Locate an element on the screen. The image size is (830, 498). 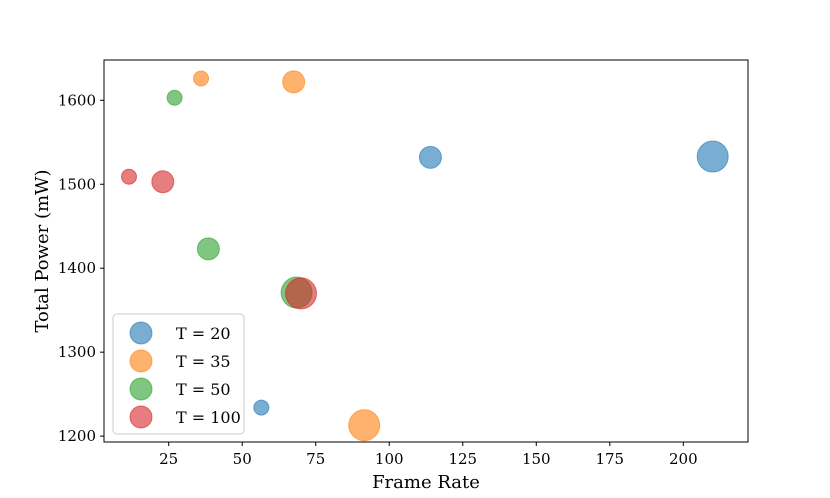
x-tick-label: 200 is located at coordinates (683, 459).